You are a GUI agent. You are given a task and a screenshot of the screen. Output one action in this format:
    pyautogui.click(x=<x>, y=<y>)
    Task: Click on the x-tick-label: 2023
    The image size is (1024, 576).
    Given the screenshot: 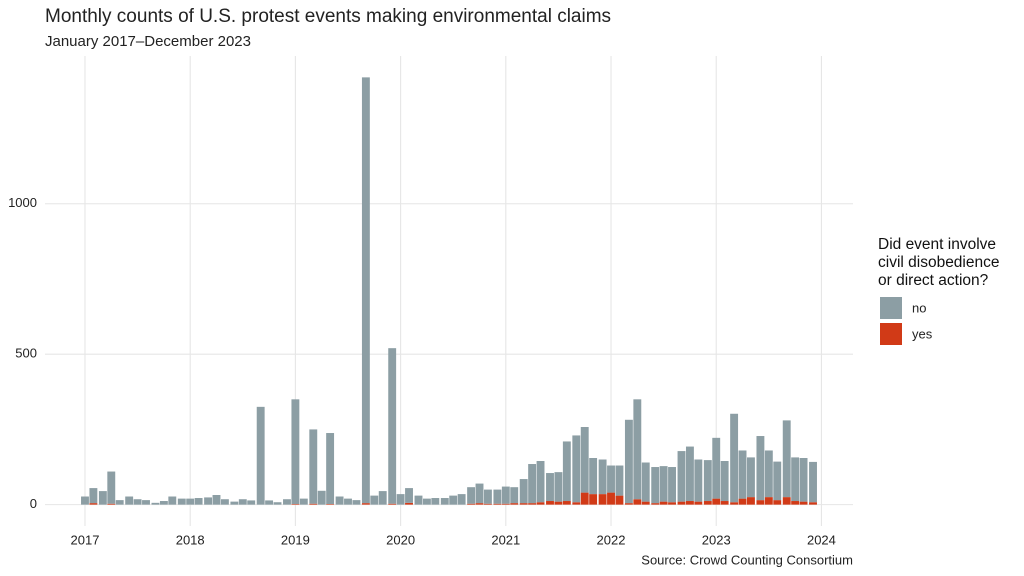 What is the action you would take?
    pyautogui.click(x=716, y=539)
    